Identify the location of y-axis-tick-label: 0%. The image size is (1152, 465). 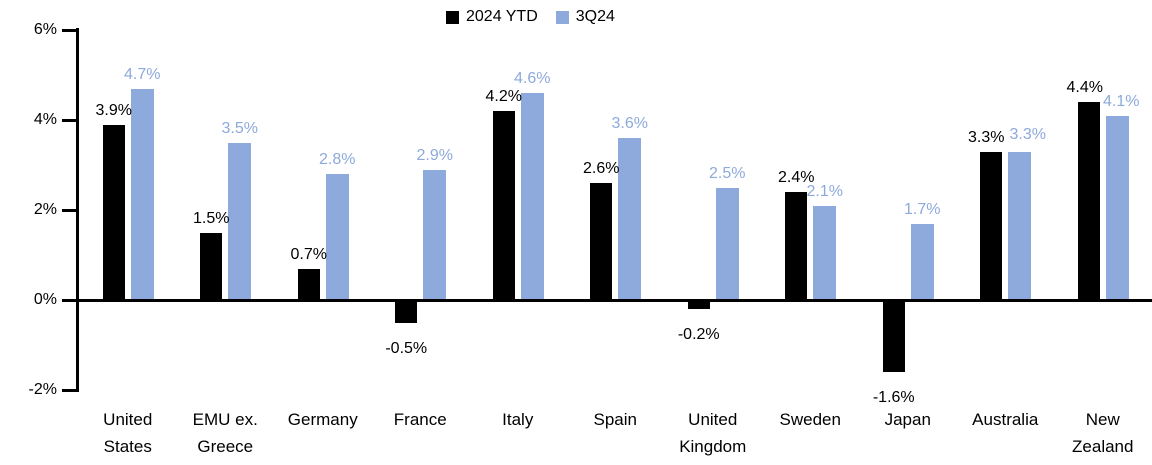
(45, 299).